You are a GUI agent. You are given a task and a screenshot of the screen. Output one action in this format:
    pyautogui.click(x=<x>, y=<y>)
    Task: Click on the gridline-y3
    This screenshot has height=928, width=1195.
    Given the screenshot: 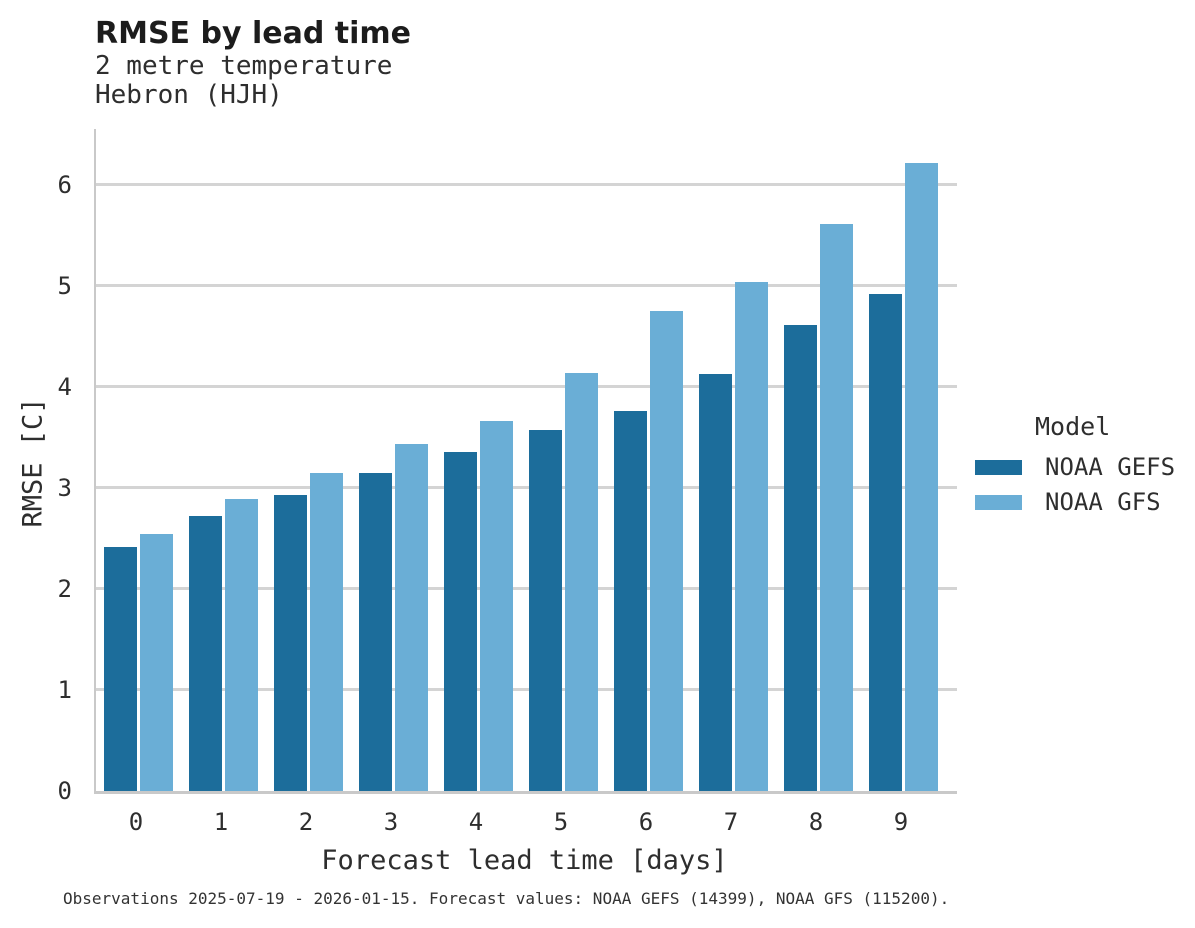 What is the action you would take?
    pyautogui.click(x=526, y=488)
    